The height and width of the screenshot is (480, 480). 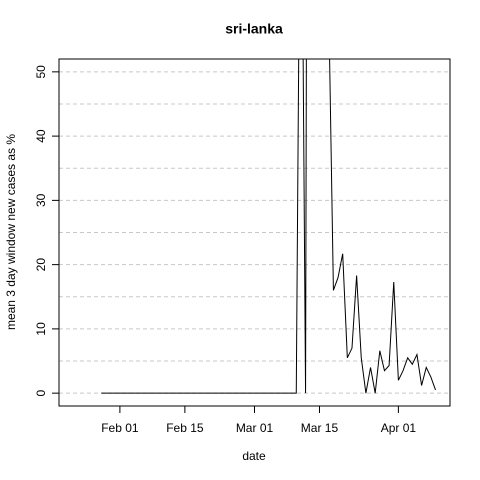 What do you see at coordinates (320, 428) in the screenshot?
I see `x-tick-label: Mar 15` at bounding box center [320, 428].